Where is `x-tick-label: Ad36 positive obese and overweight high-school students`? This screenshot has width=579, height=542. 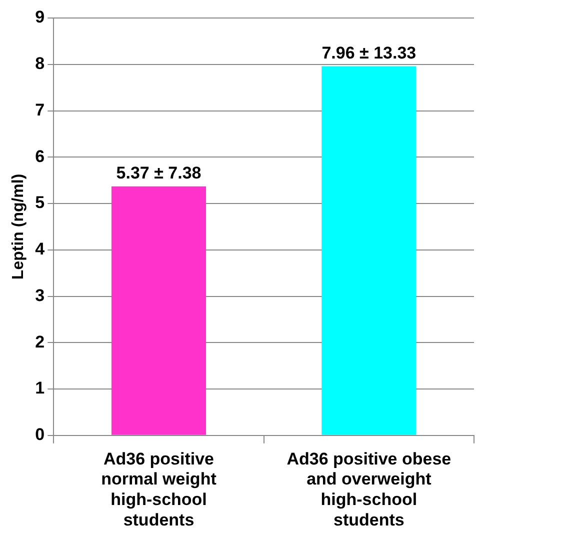 x-tick-label: Ad36 positive obese and overweight high-school students is located at coordinates (369, 489).